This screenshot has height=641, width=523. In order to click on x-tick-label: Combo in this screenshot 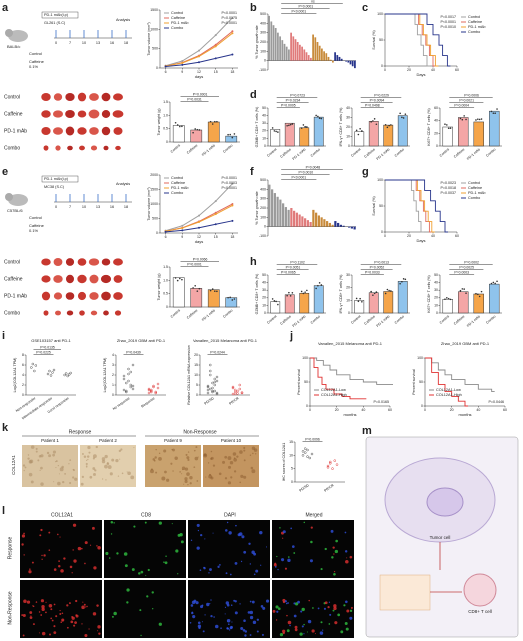, I will do `click(315, 152)`.